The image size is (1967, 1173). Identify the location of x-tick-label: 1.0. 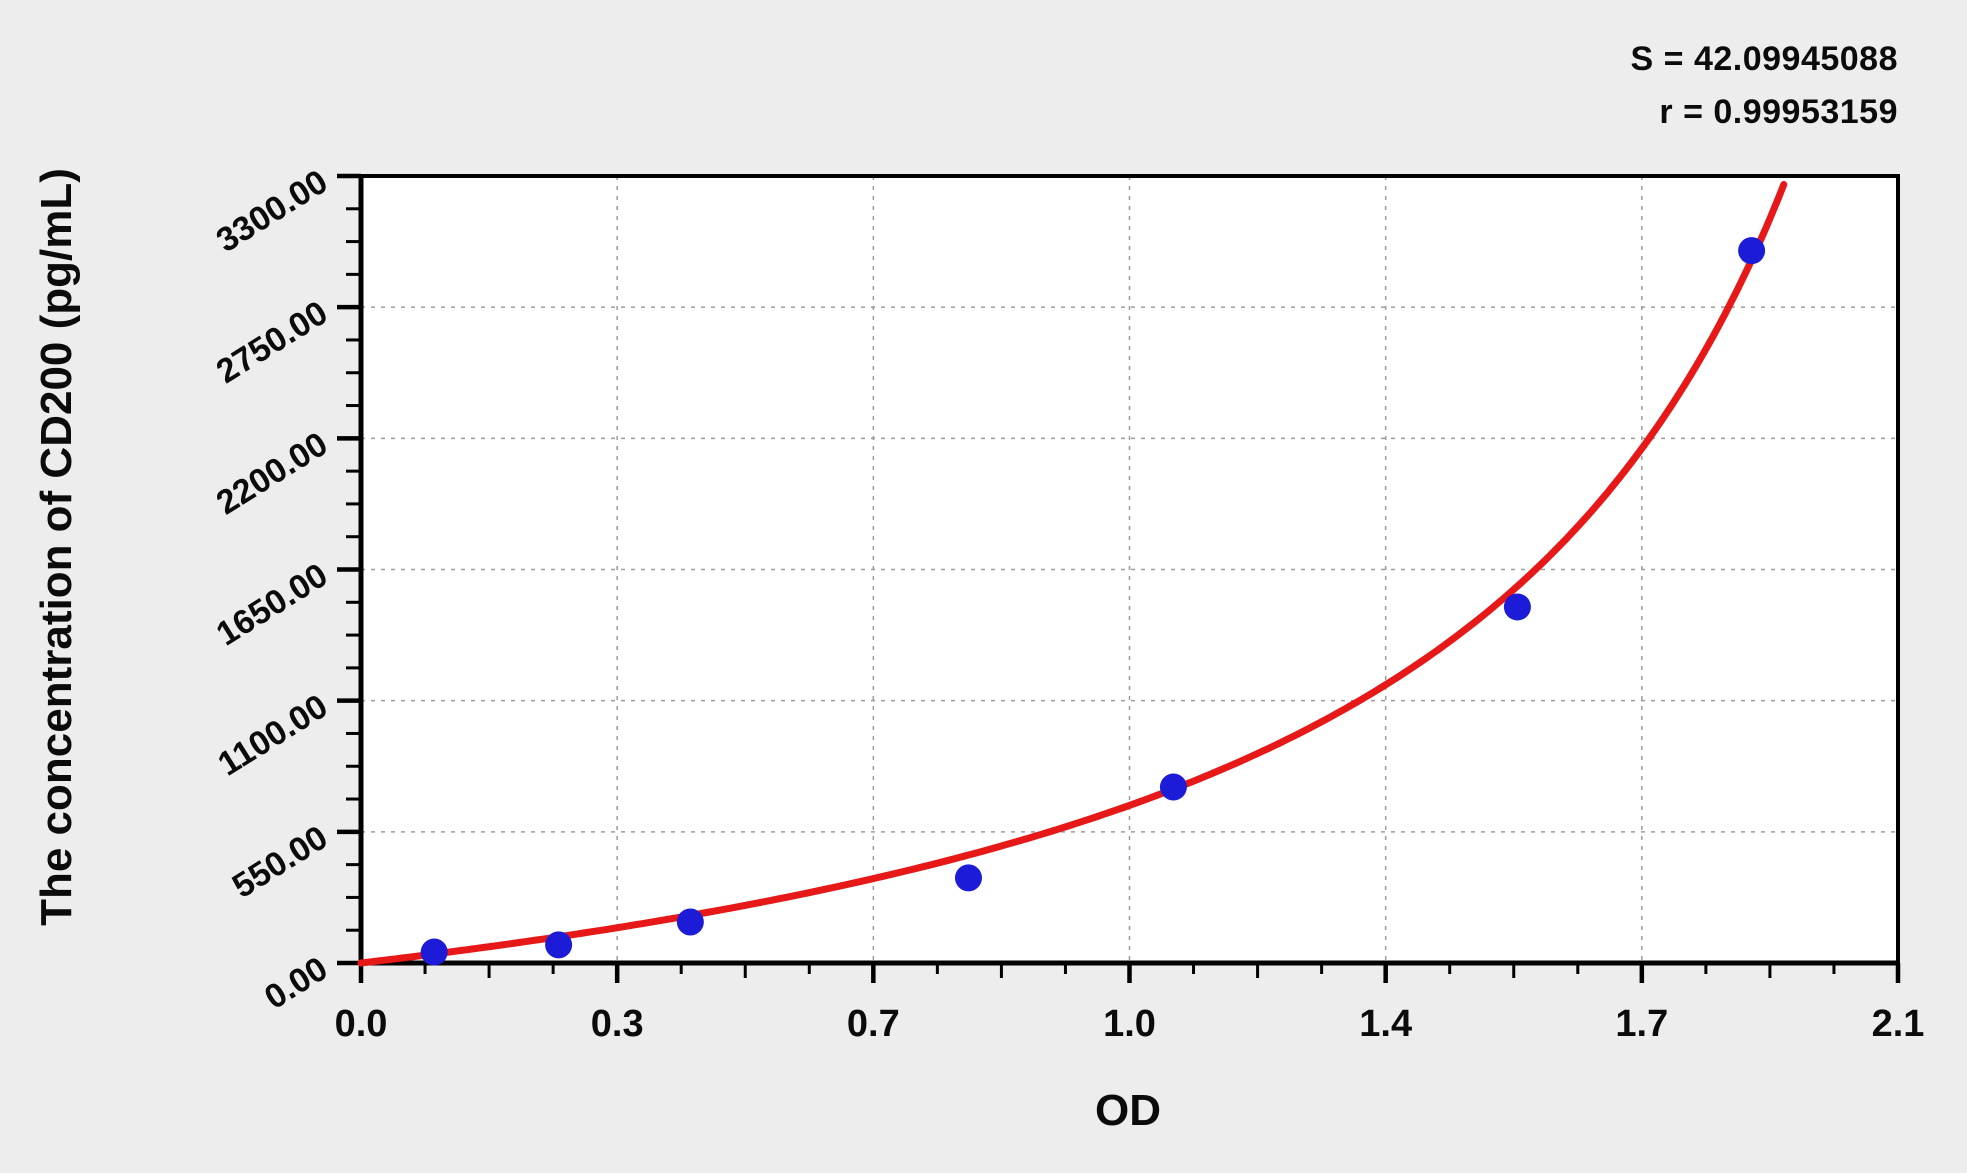
(1129, 1024).